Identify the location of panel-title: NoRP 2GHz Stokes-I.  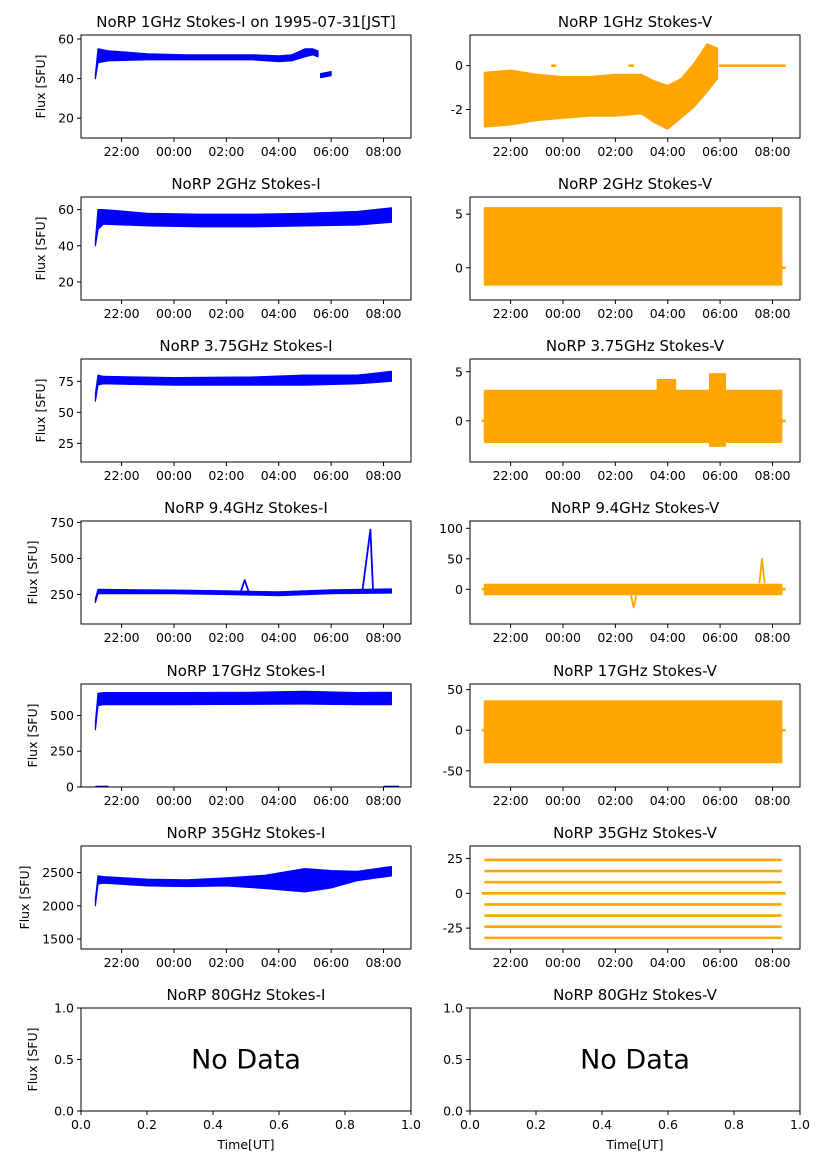
(245, 184).